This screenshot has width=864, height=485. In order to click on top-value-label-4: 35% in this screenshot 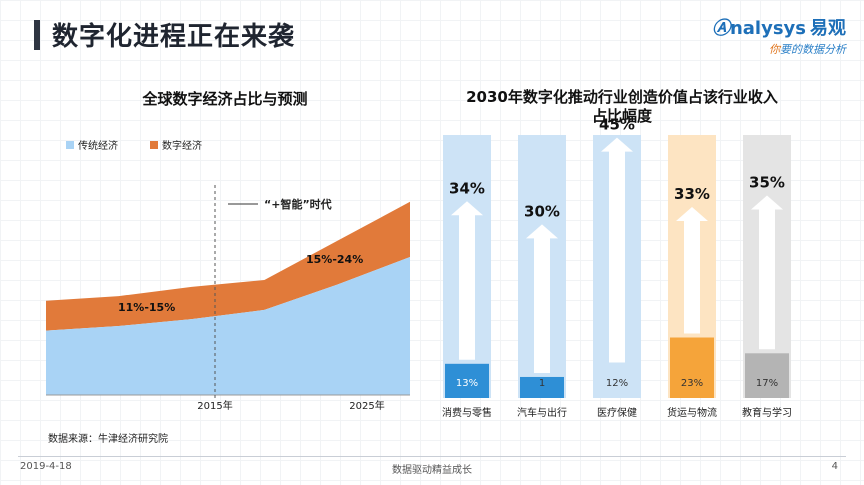, I will do `click(767, 182)`.